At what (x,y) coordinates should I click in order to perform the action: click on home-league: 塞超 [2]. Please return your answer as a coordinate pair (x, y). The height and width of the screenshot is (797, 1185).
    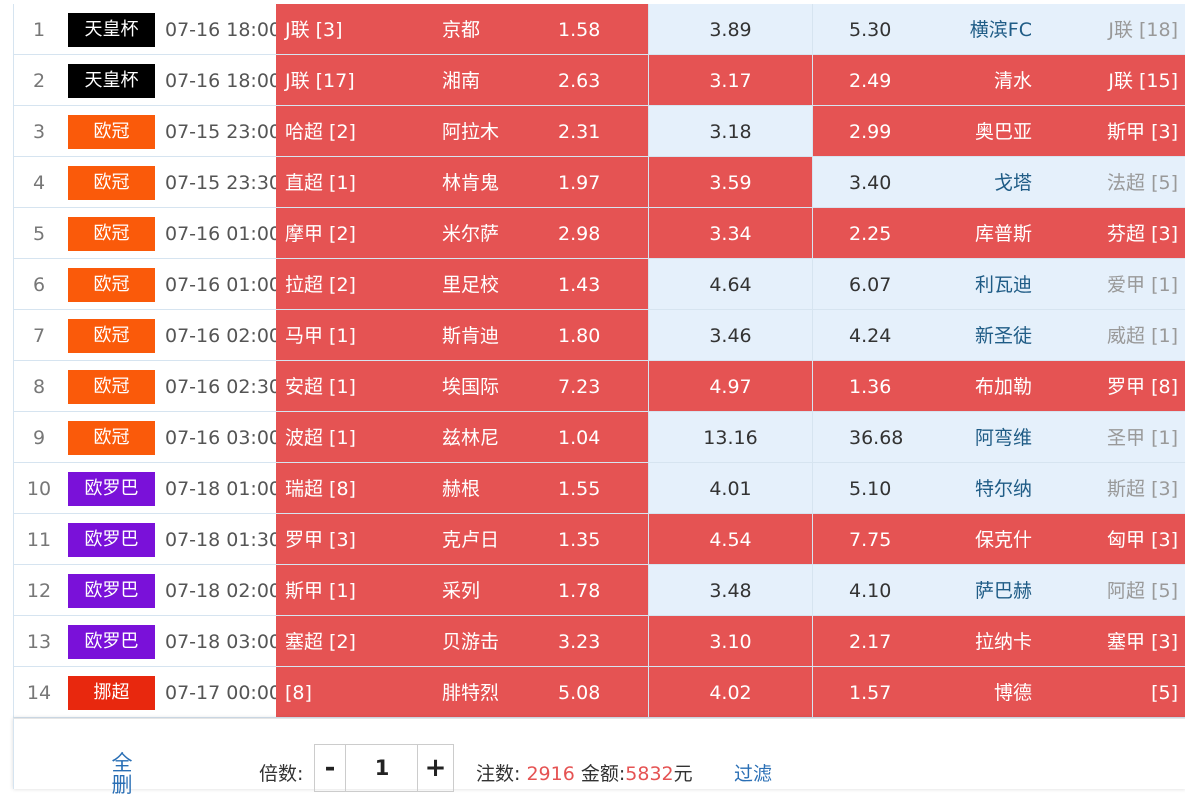
    Looking at the image, I should click on (320, 642).